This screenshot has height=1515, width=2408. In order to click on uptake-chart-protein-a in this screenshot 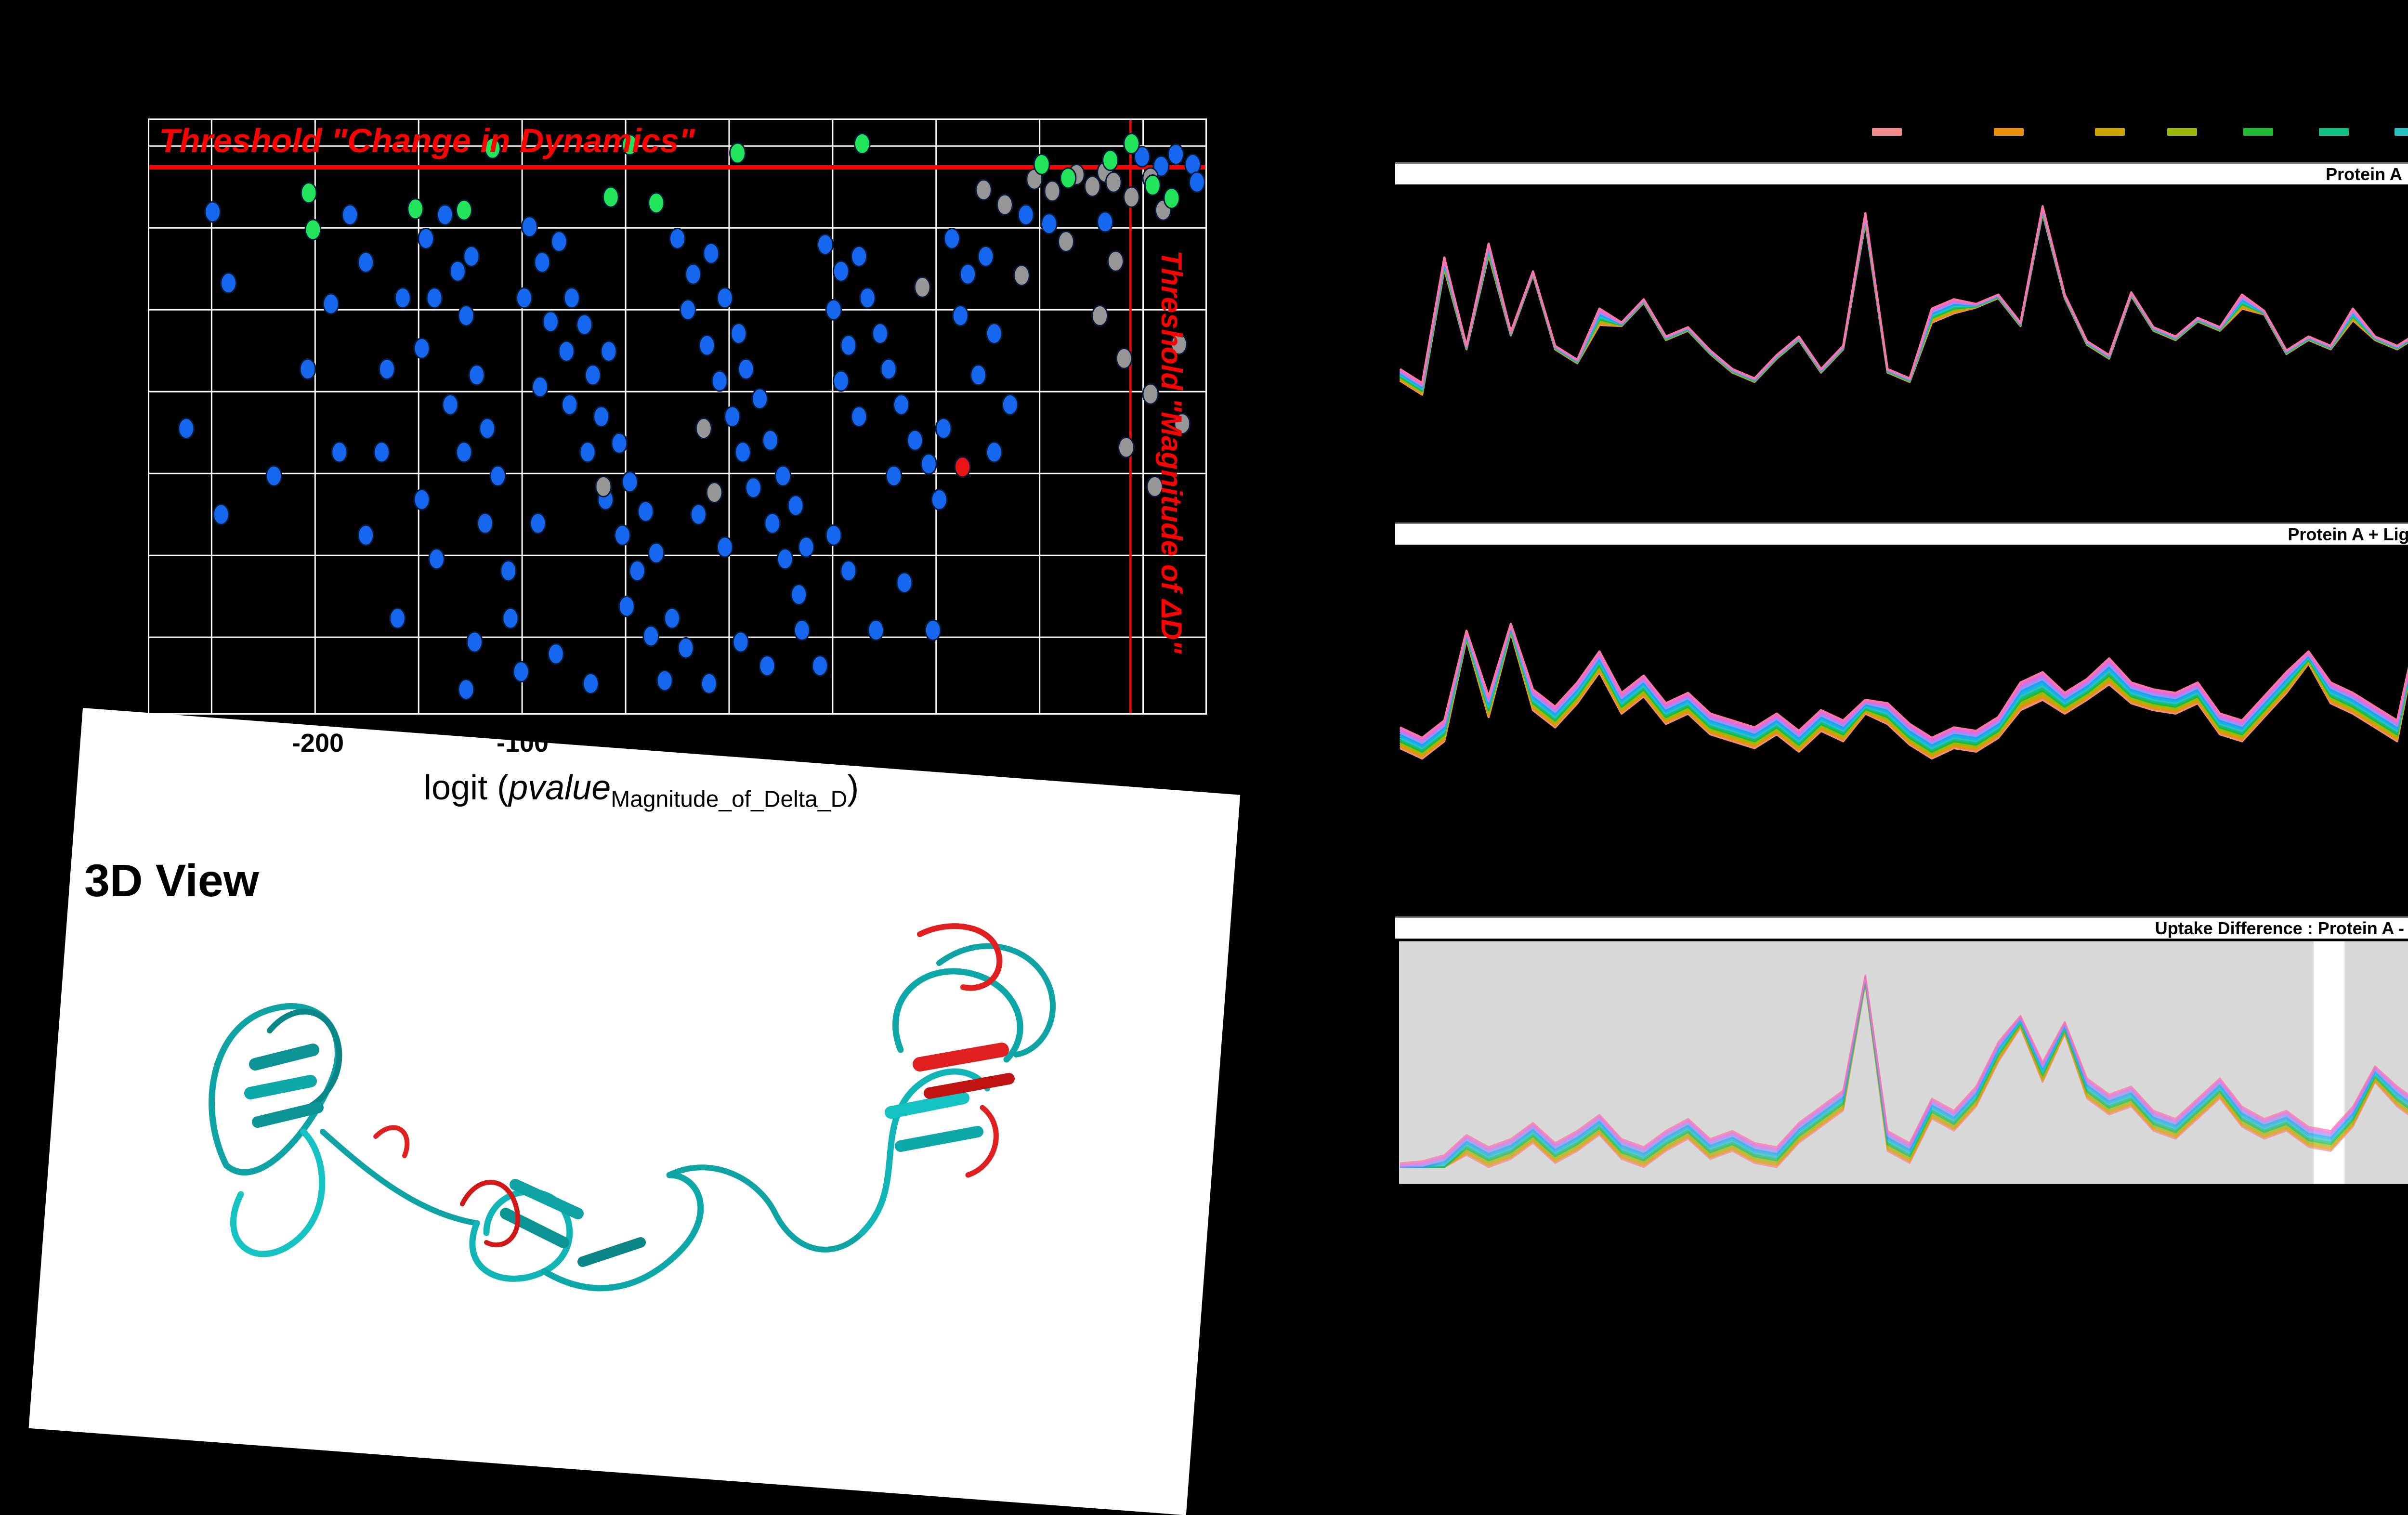, I will do `click(1901, 349)`.